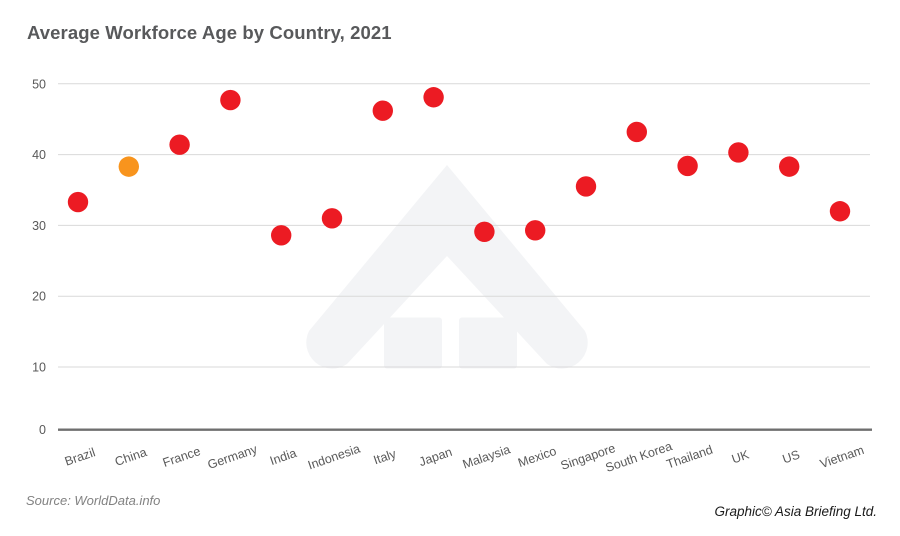  I want to click on credit-note: Graphic© Asia Briefing Ltd., so click(795, 511).